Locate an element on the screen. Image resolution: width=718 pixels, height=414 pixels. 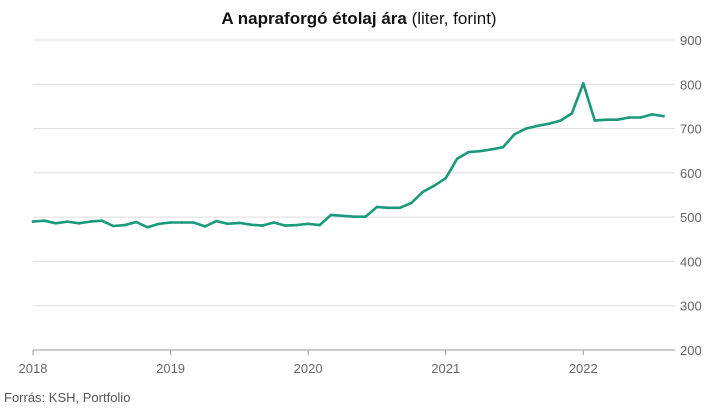
y-tick-label: 700 is located at coordinates (691, 129).